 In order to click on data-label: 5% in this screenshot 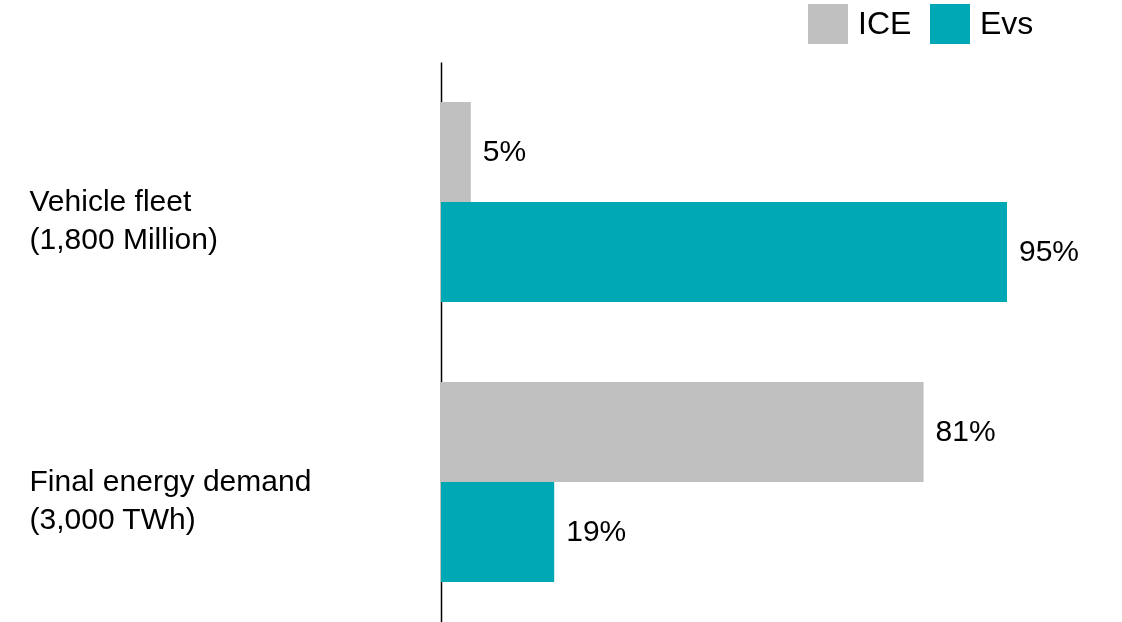, I will do `click(504, 151)`.